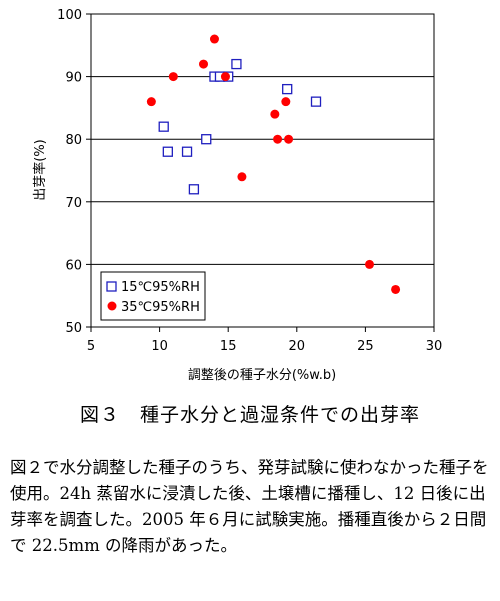 The width and height of the screenshot is (500, 601). I want to click on legend-marker-square, so click(111, 286).